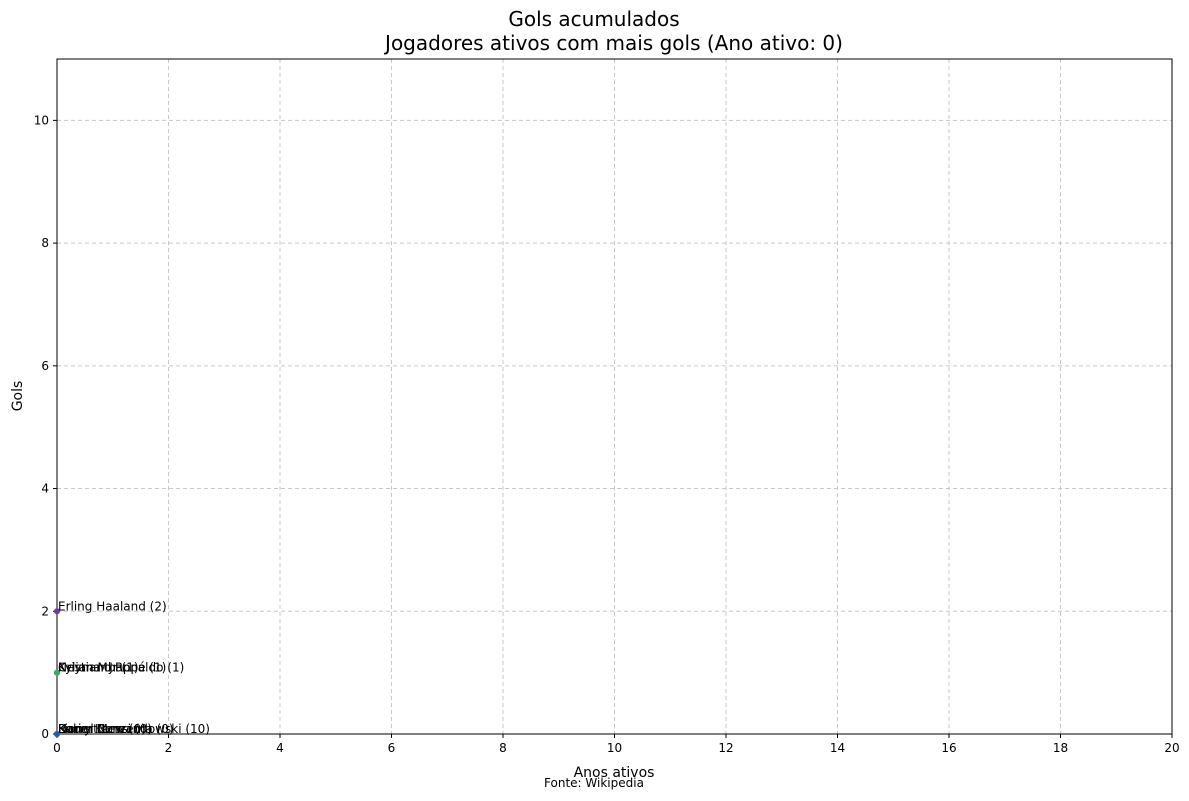  Describe the element at coordinates (1171, 748) in the screenshot. I see `x-tick-label: 20` at that location.